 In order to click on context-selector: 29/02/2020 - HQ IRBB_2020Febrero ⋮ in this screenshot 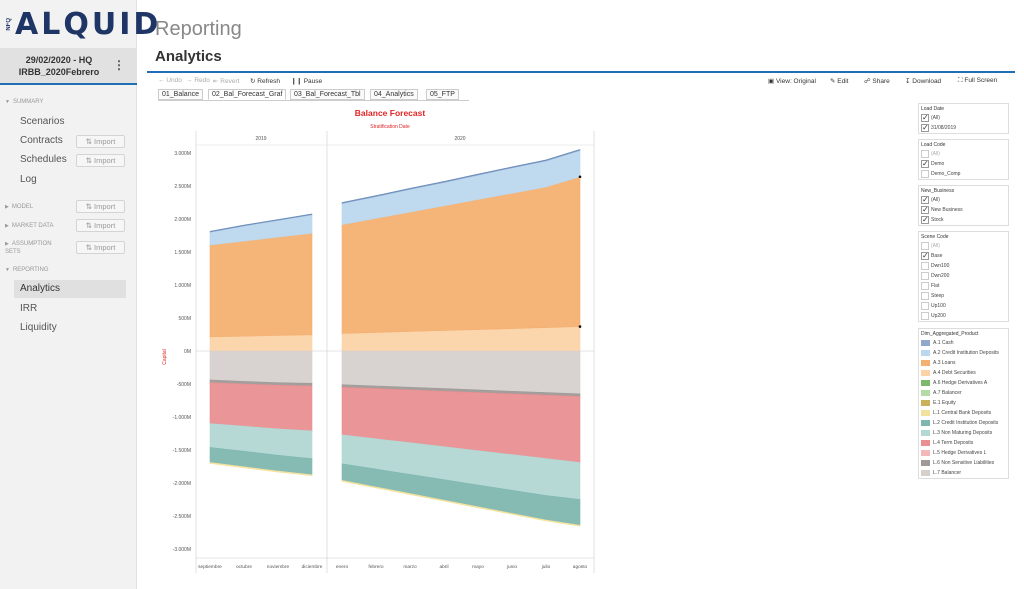, I will do `click(68, 66)`.